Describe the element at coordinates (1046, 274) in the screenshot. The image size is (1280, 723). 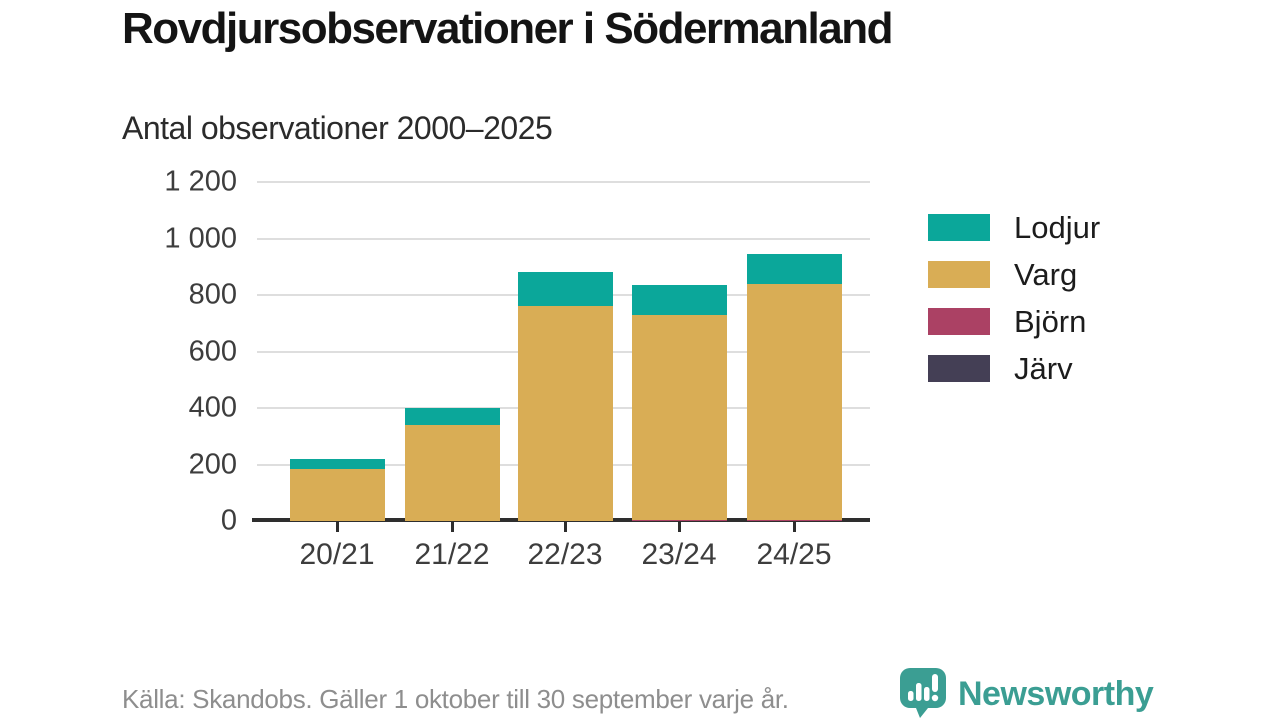
I see `legend-label: Varg` at that location.